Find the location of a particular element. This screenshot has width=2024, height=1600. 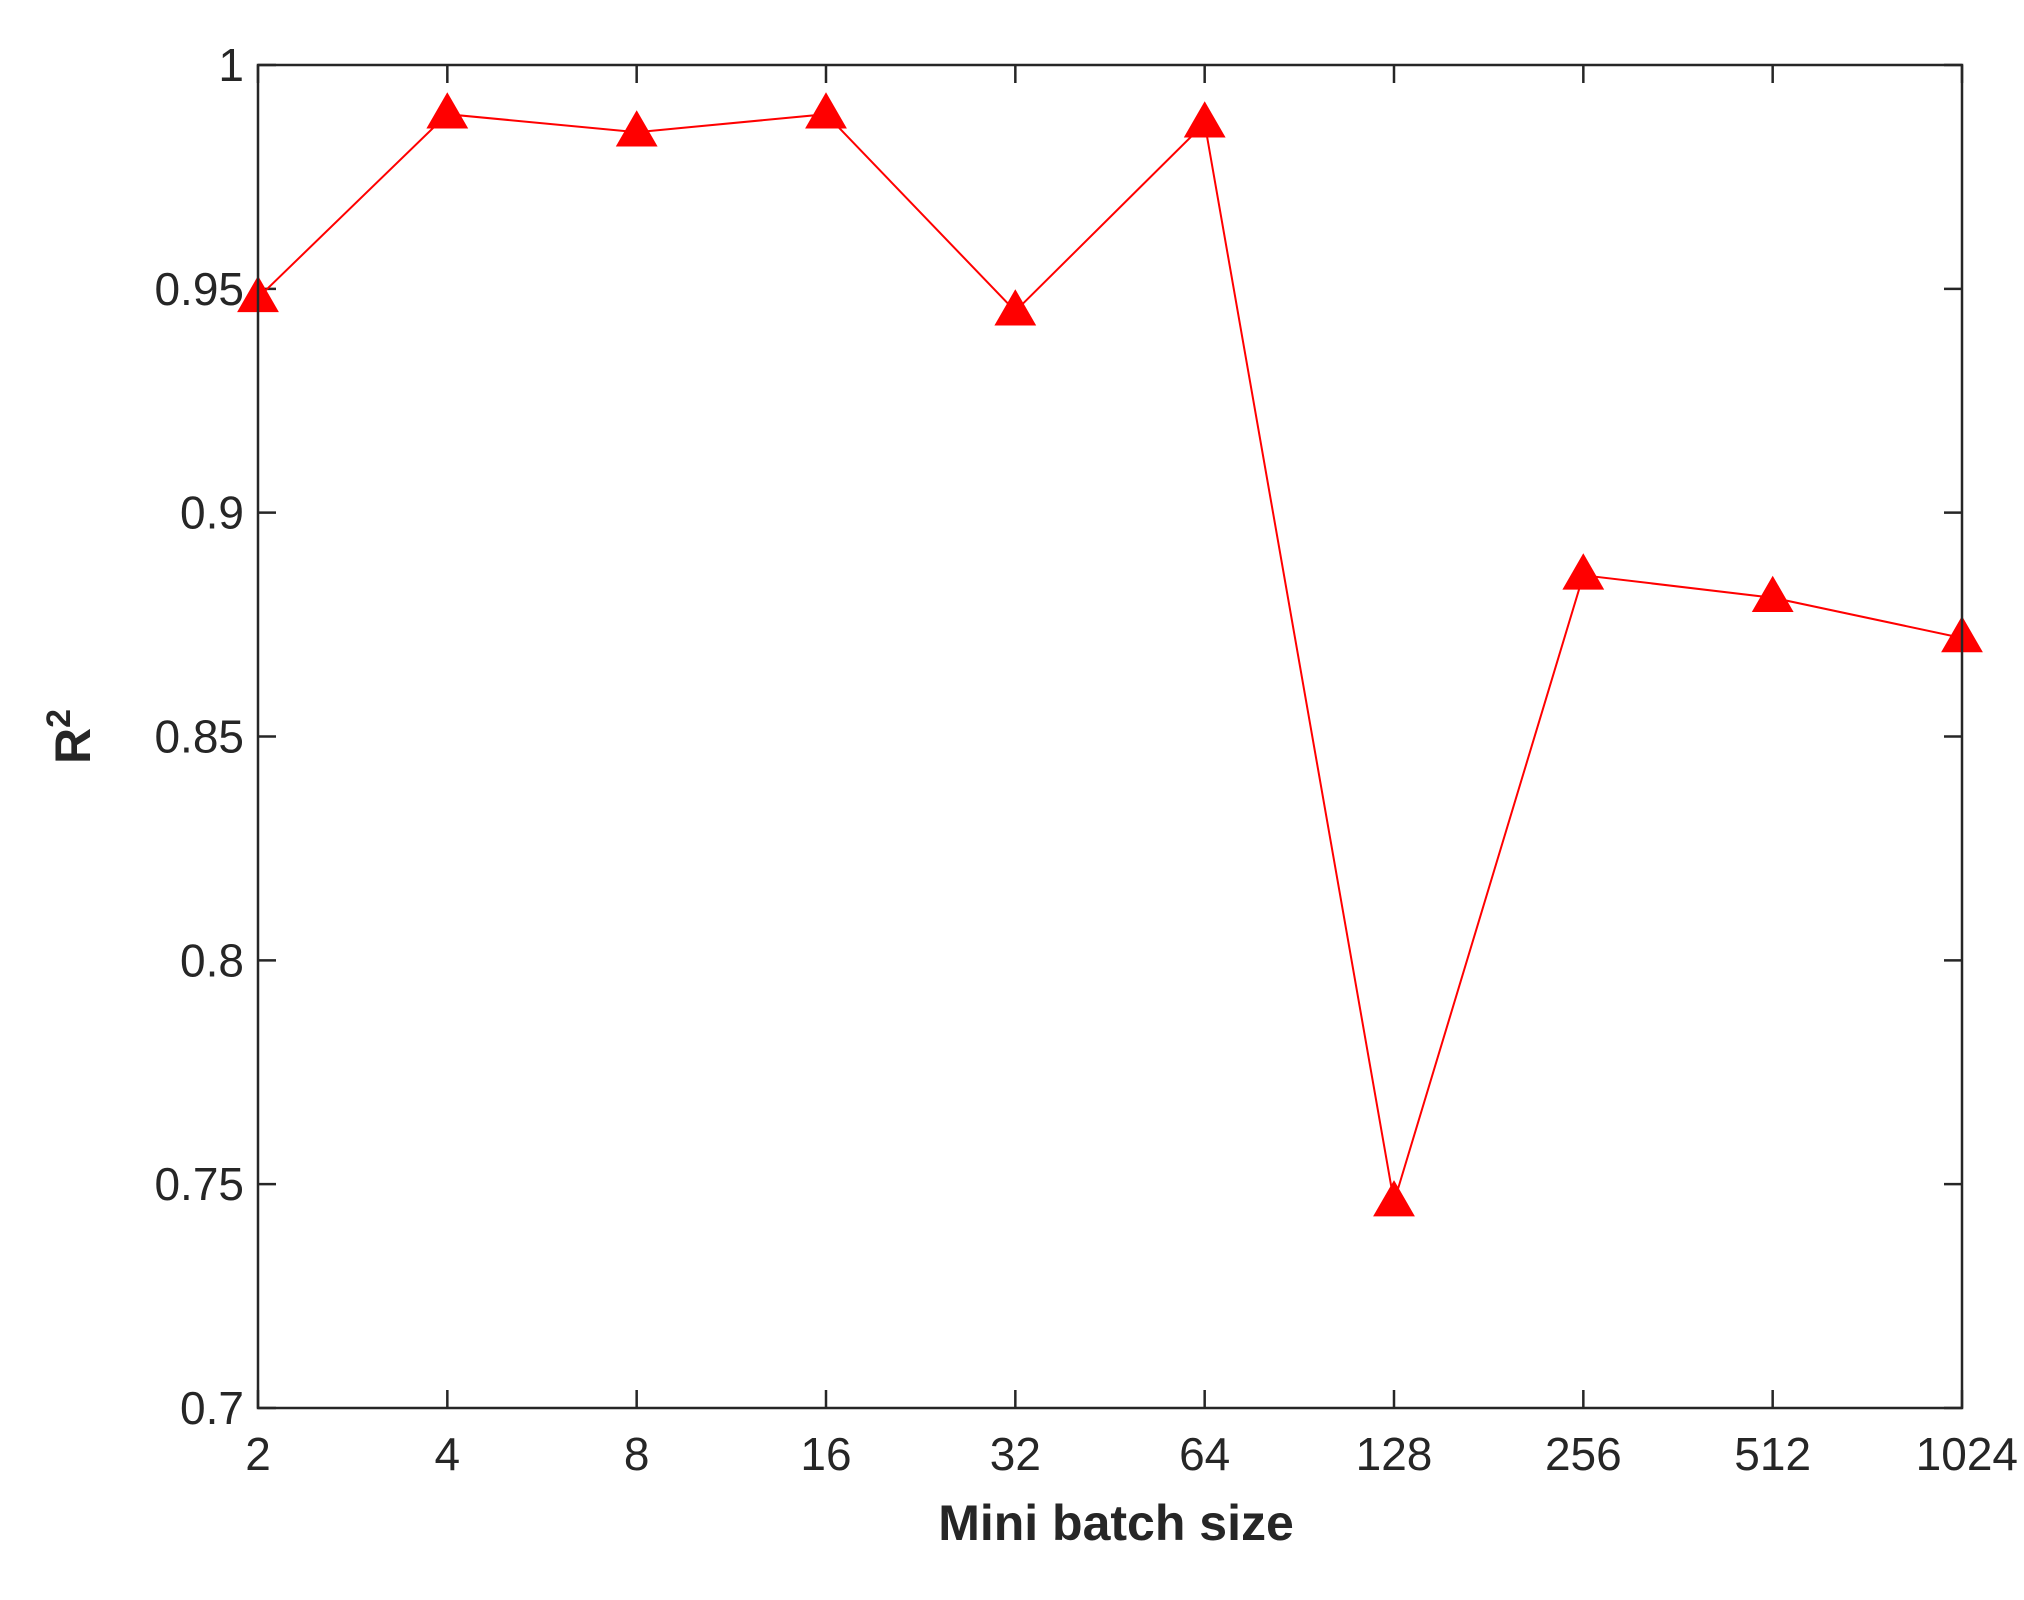

y-axis-title-base: R is located at coordinates (73, 746).